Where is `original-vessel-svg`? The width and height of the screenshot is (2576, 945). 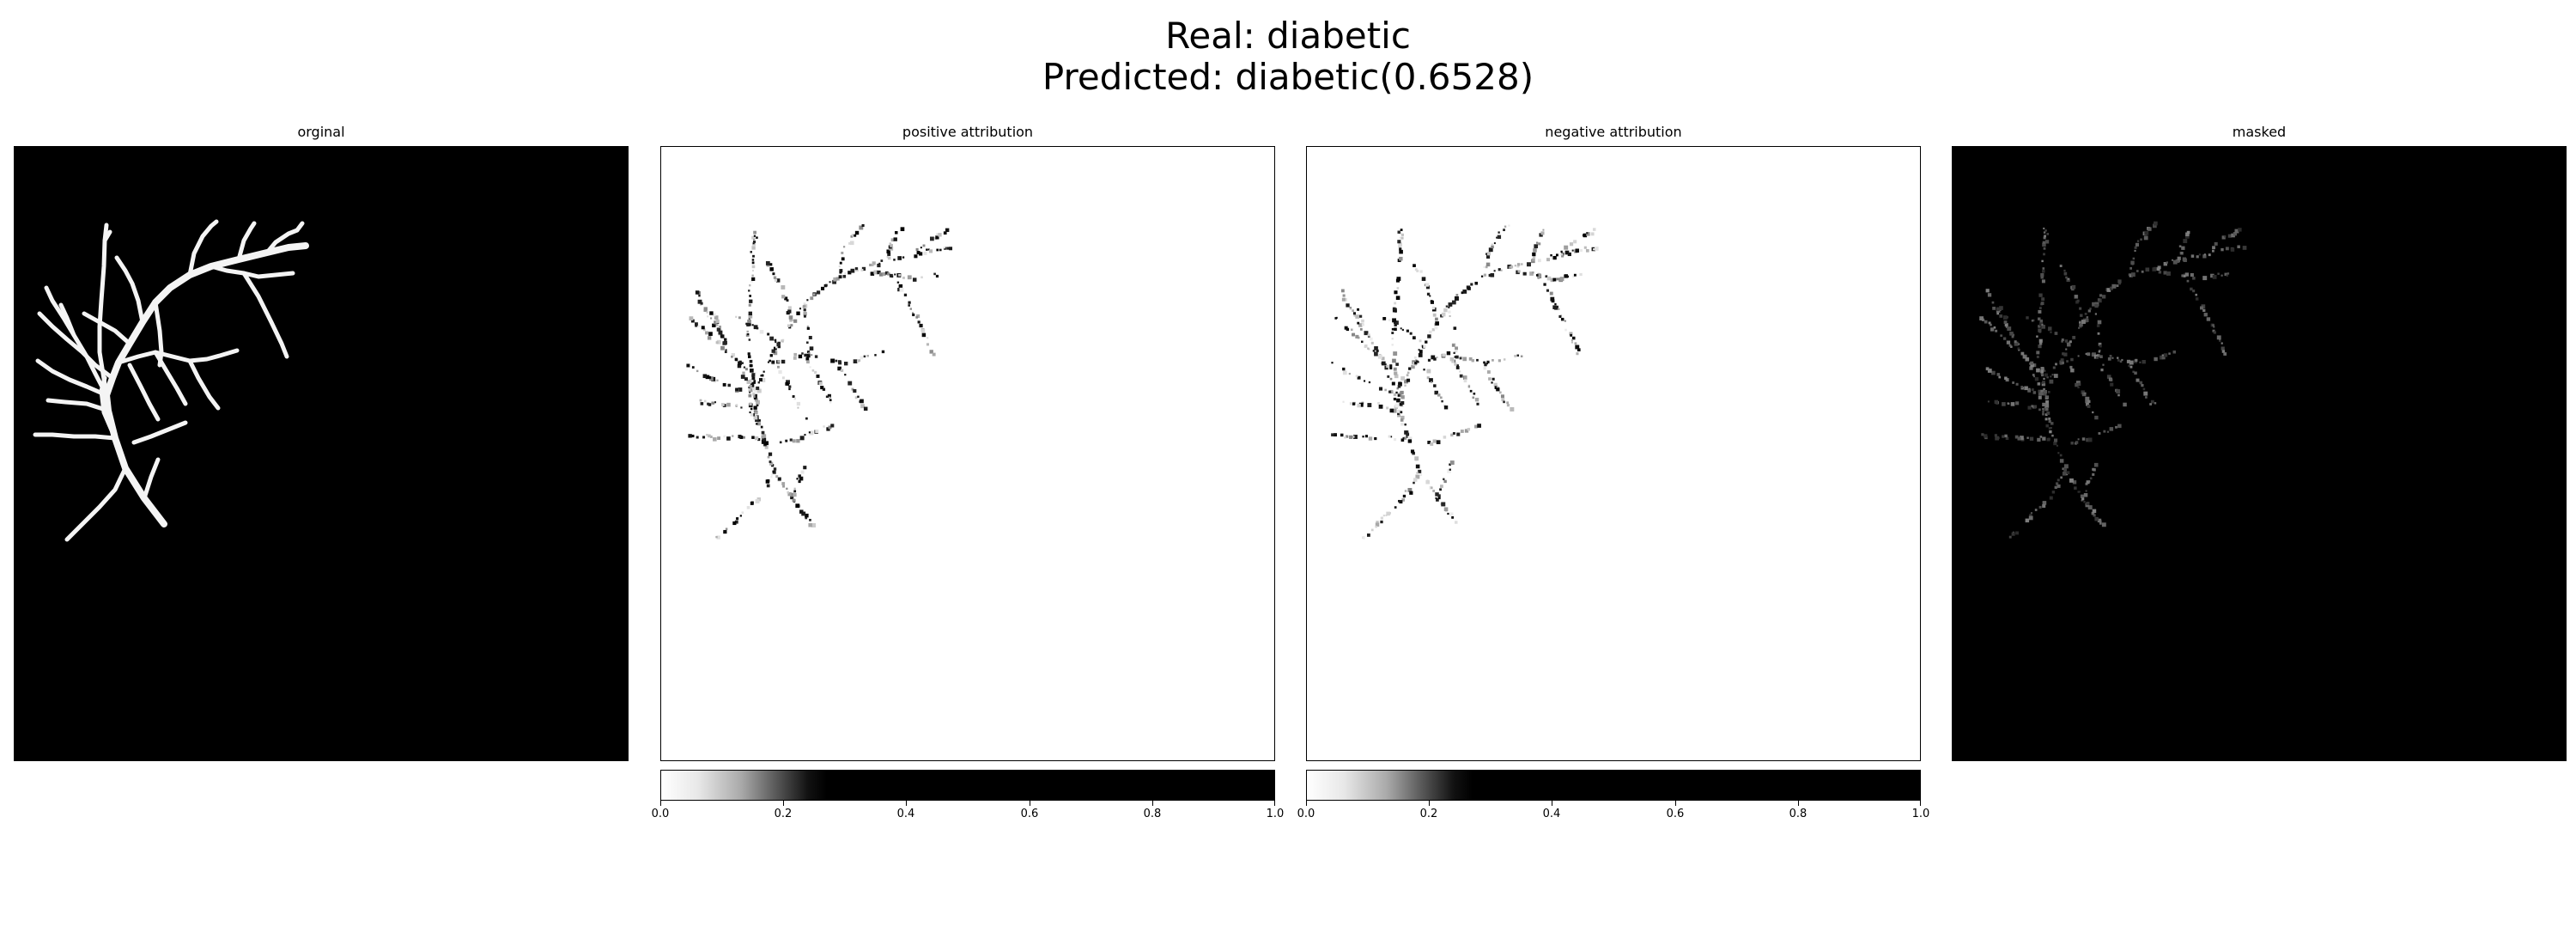 original-vessel-svg is located at coordinates (171, 380).